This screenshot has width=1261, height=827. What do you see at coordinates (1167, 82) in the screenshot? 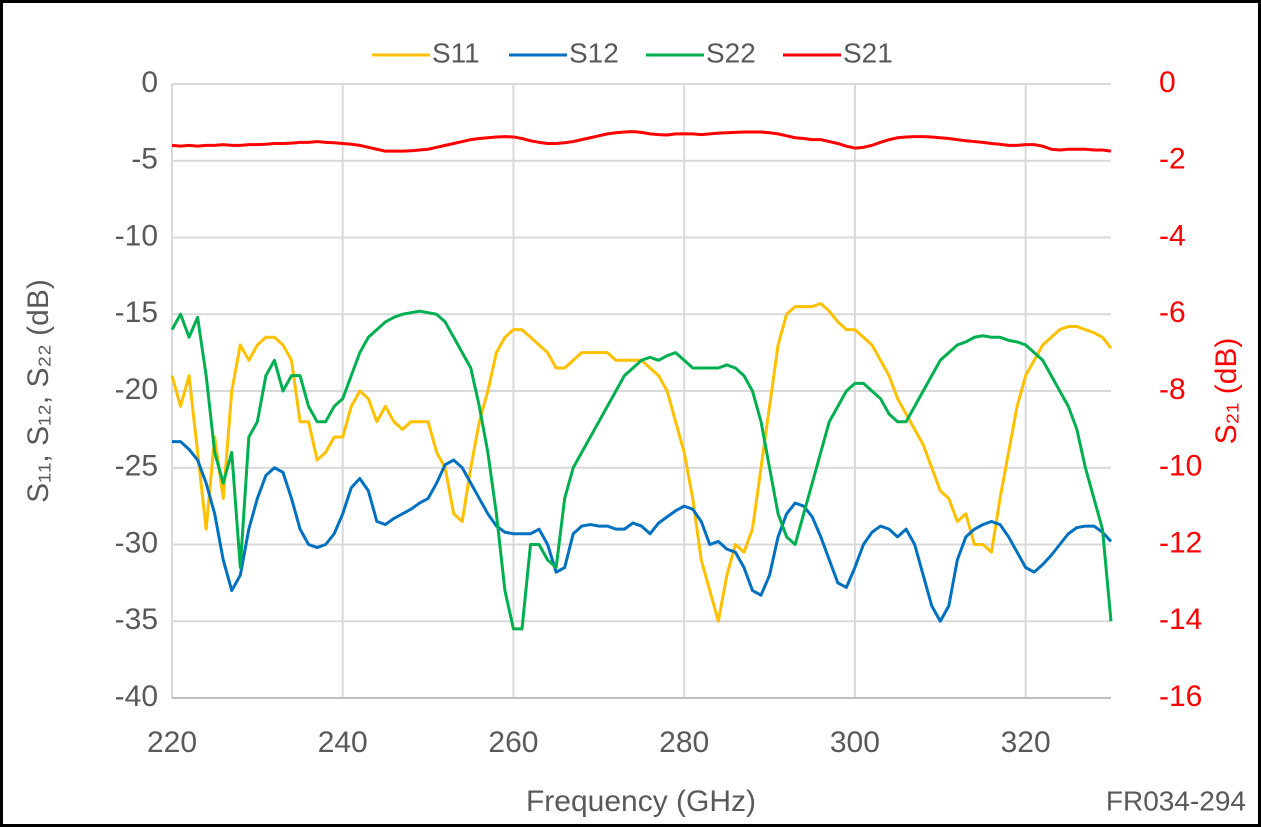
I see `y2-tick-label: 0` at bounding box center [1167, 82].